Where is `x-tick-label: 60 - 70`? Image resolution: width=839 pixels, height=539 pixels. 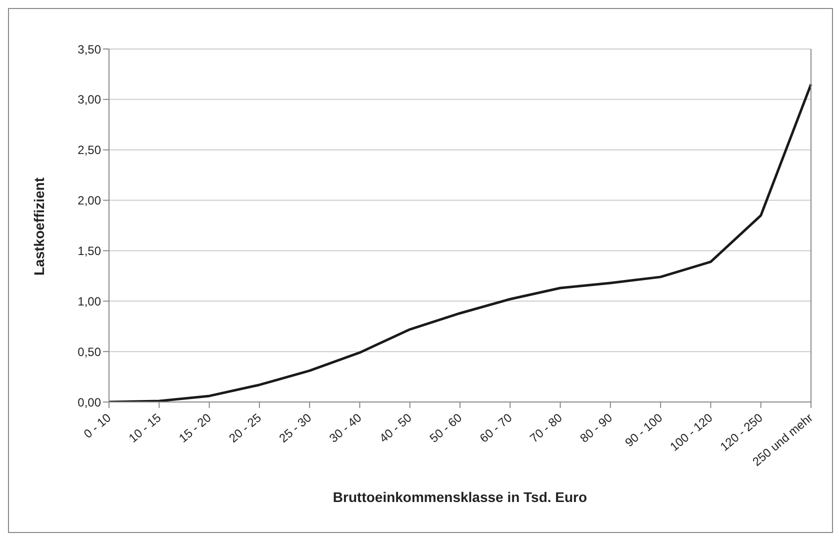 x-tick-label: 60 - 70 is located at coordinates (496, 428).